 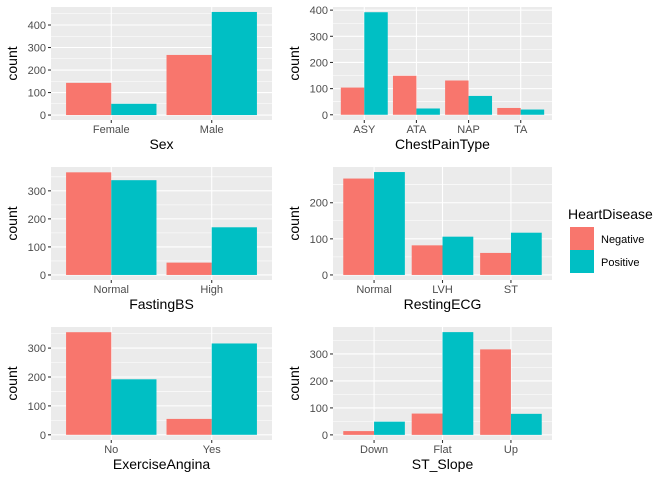 What do you see at coordinates (443, 464) in the screenshot?
I see `x-axis-title: ST_Slope` at bounding box center [443, 464].